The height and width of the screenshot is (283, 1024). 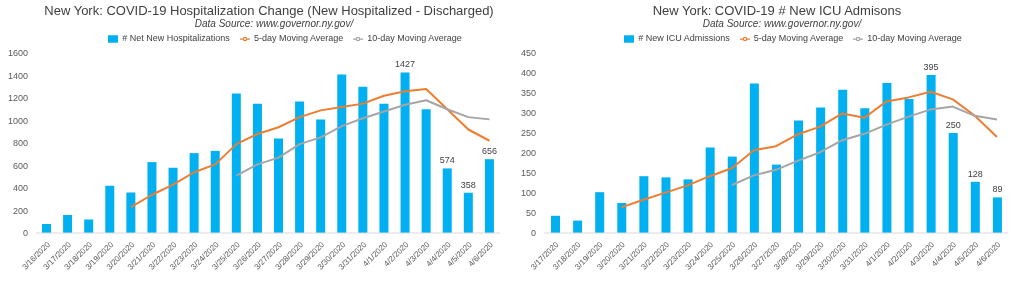 I want to click on data-label: 128, so click(x=975, y=173).